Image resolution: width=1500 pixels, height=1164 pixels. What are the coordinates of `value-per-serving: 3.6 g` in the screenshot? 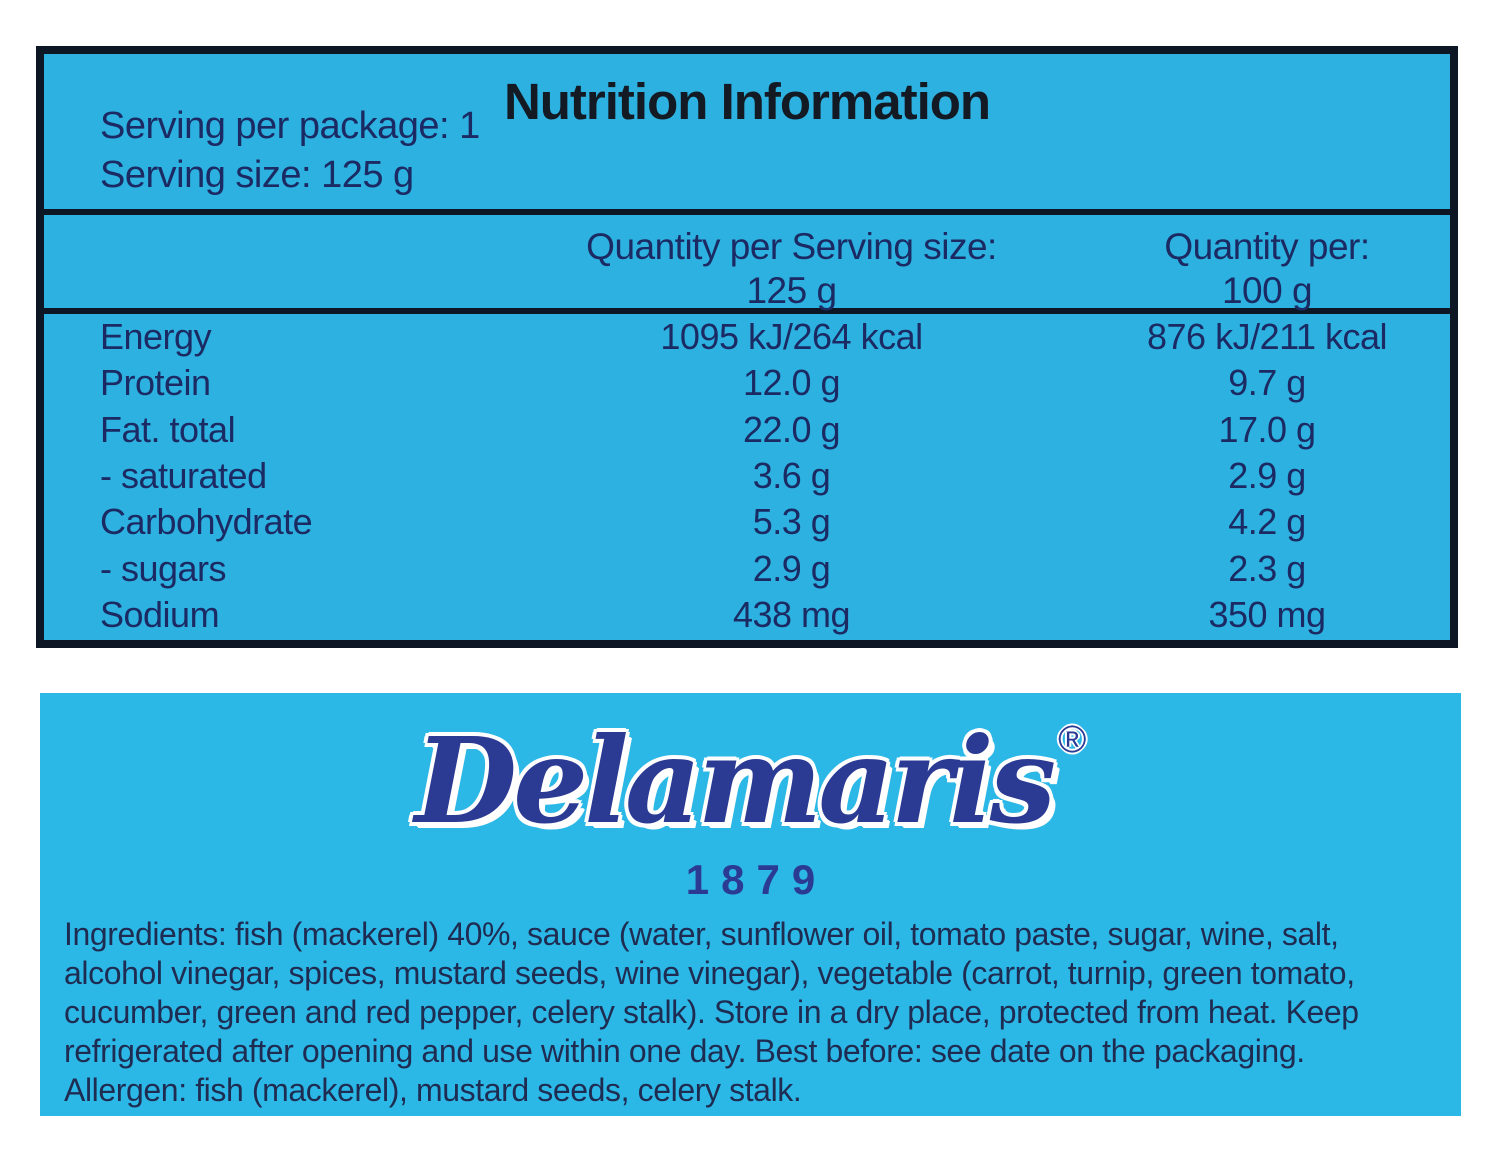 It's located at (791, 475).